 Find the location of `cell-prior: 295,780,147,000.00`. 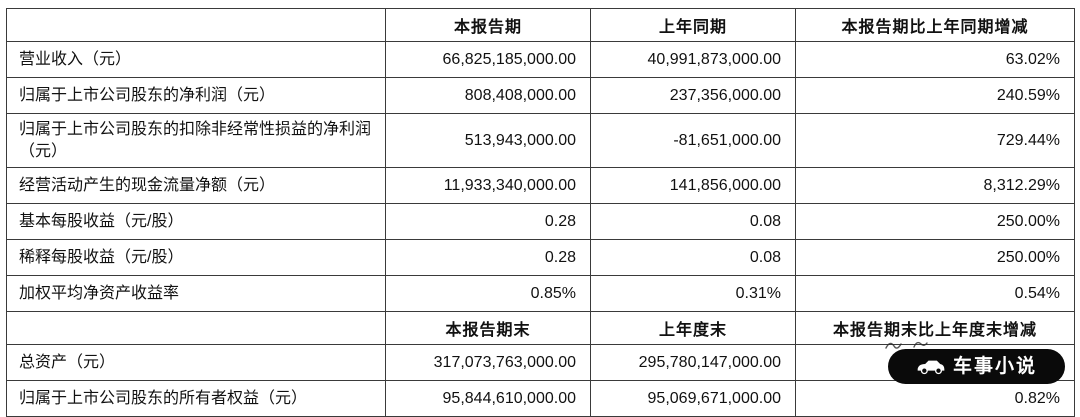

cell-prior: 295,780,147,000.00 is located at coordinates (693, 363).